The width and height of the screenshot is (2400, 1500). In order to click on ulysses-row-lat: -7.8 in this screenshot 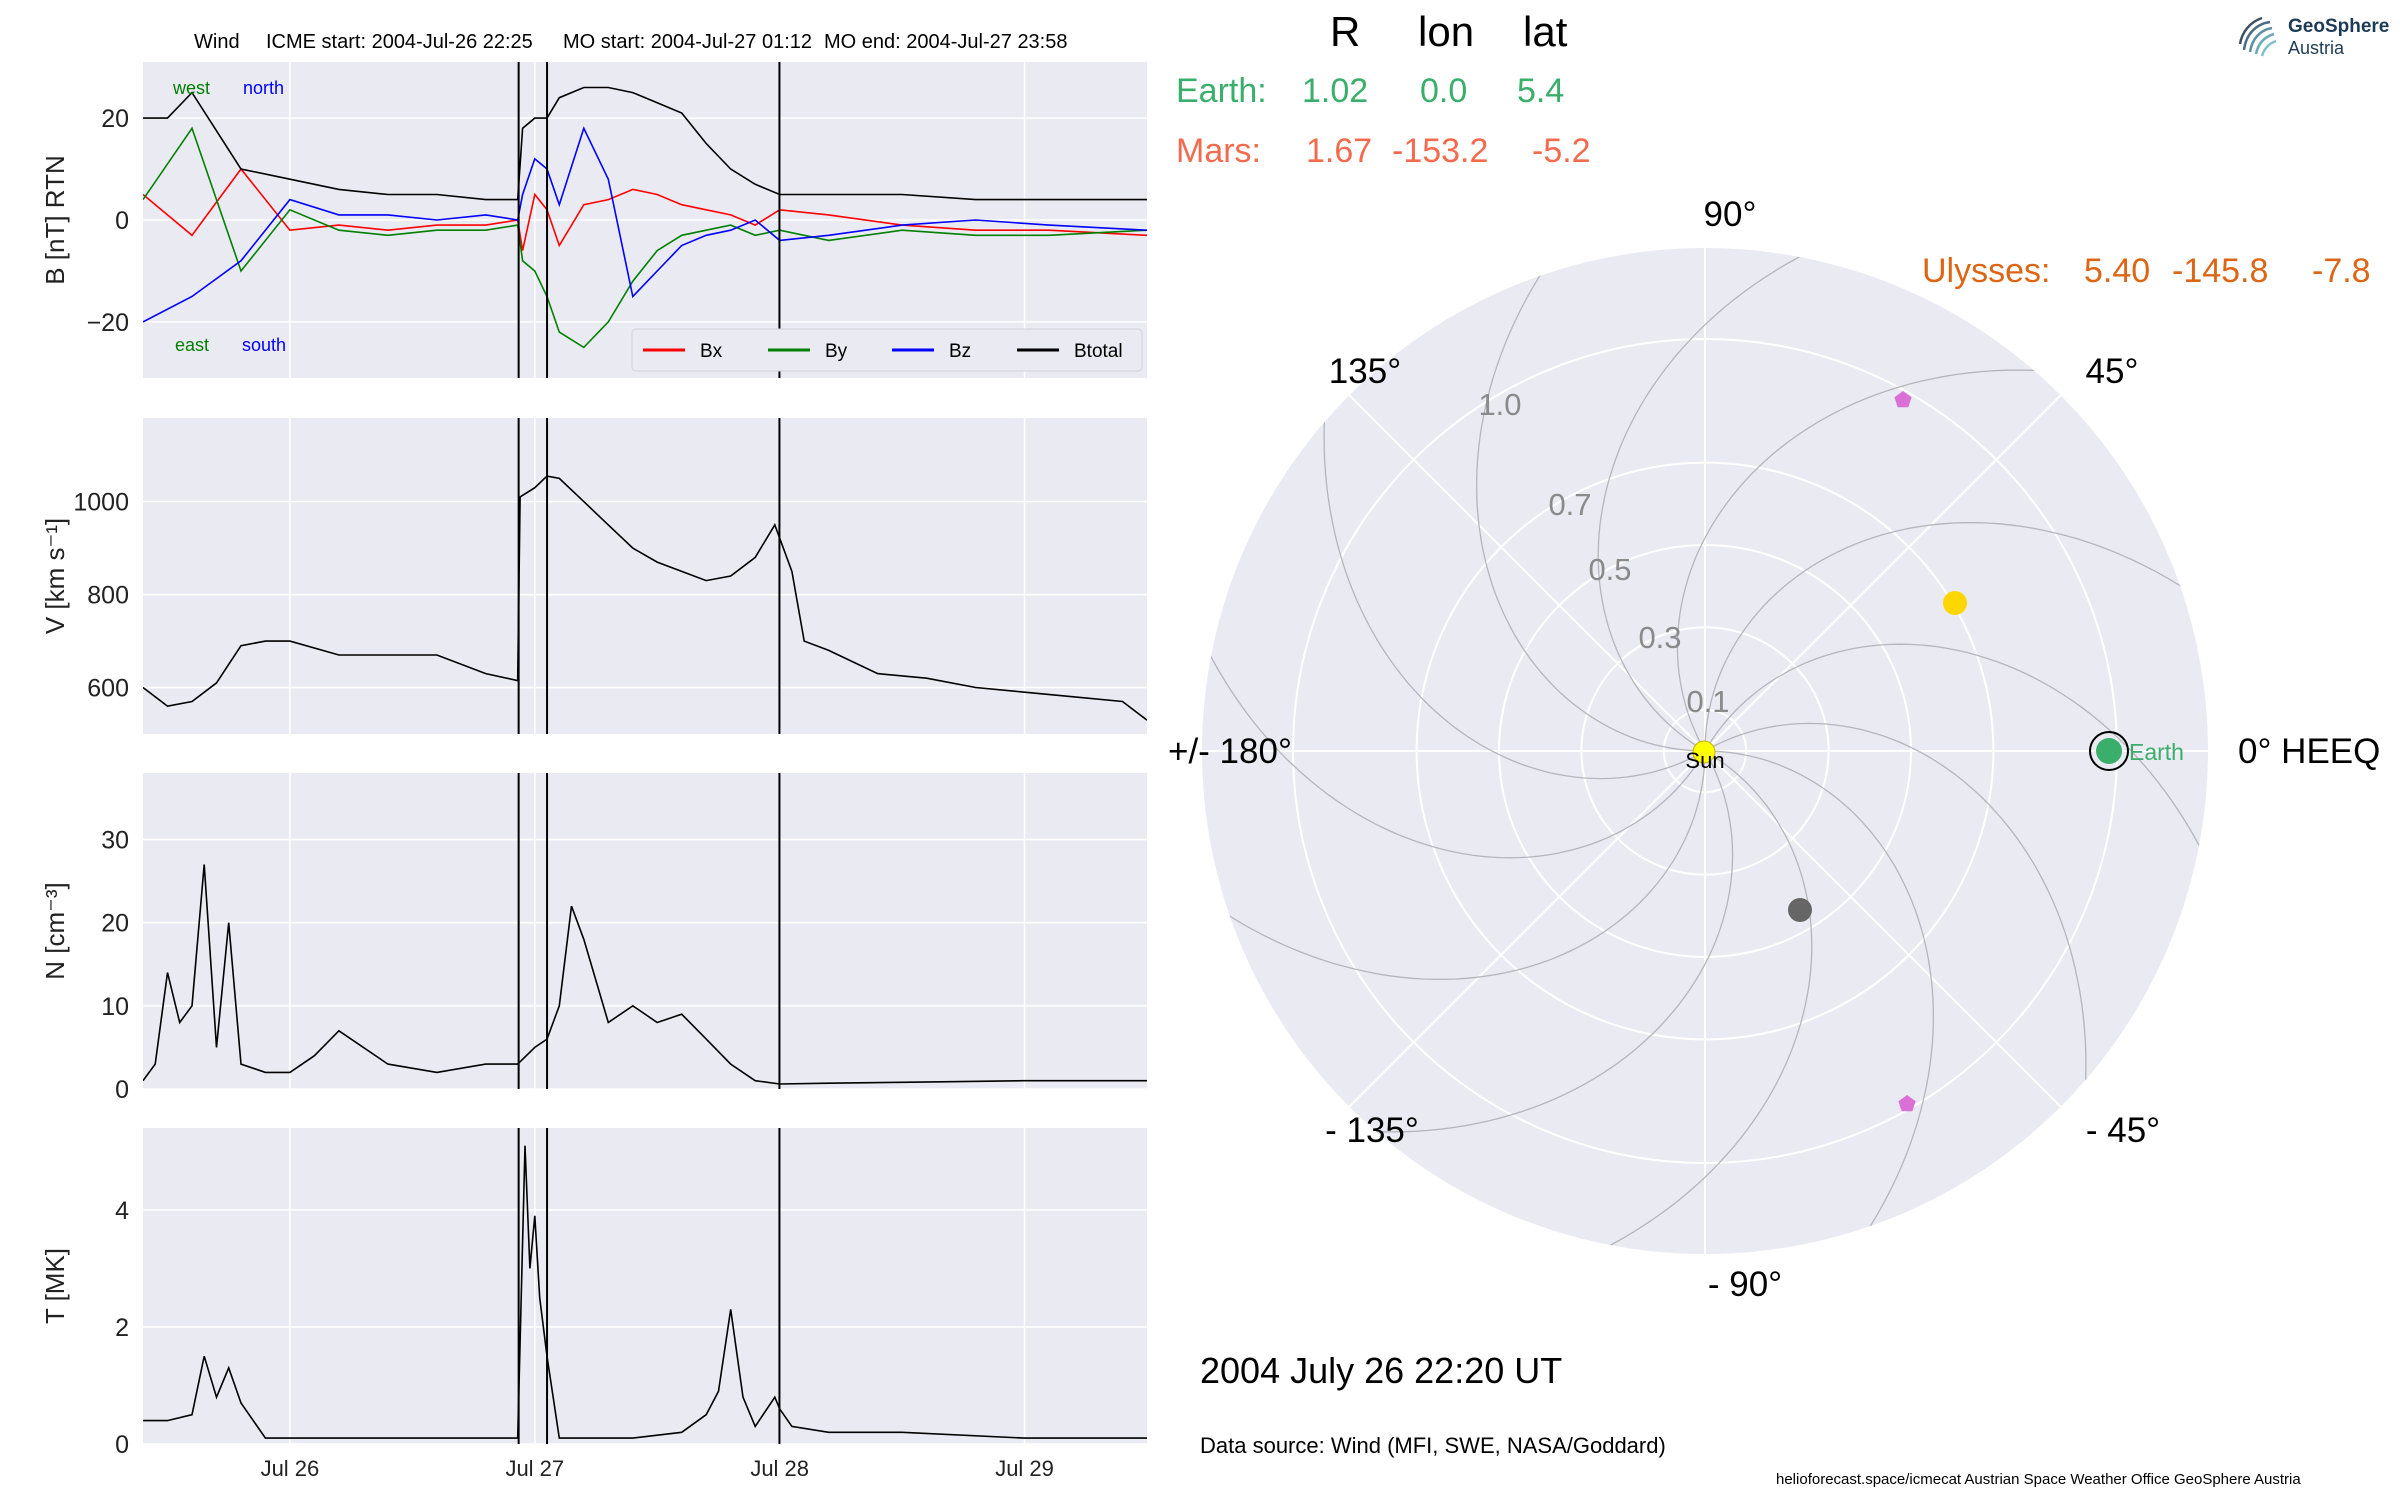, I will do `click(2341, 271)`.